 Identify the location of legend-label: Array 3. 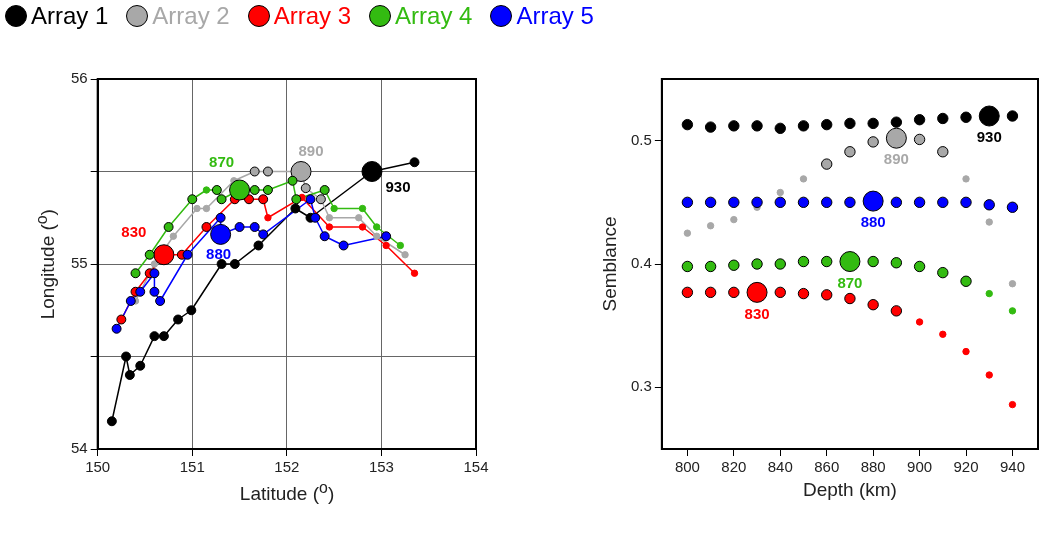
(312, 16).